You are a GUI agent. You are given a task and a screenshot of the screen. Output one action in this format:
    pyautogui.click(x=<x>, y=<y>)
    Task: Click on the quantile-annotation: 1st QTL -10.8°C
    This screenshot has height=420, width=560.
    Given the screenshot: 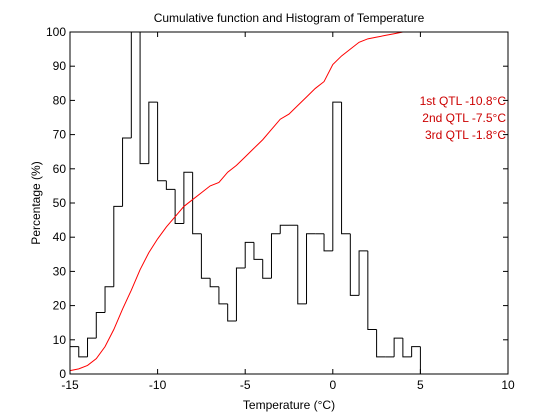 What is the action you would take?
    pyautogui.click(x=463, y=101)
    